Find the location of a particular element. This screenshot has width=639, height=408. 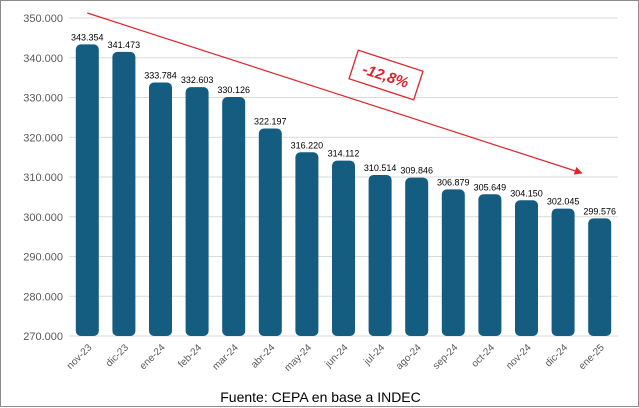

data-label: 306.879 is located at coordinates (453, 182).